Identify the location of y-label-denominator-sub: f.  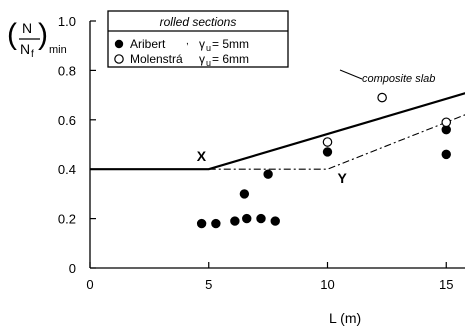
(32, 54).